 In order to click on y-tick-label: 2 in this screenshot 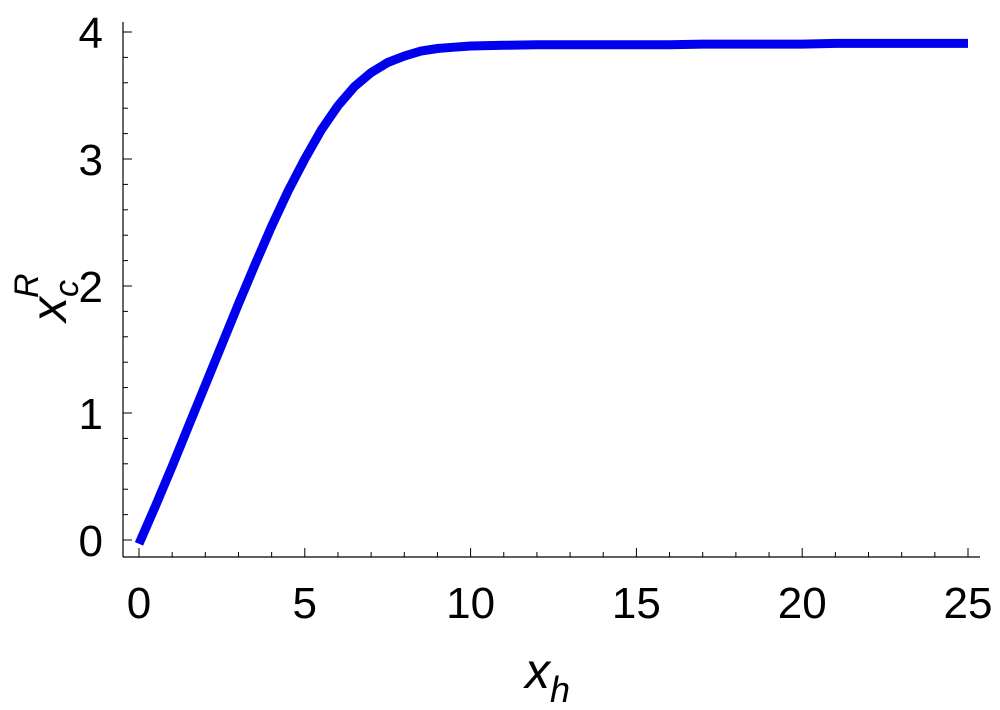, I will do `click(91, 287)`.